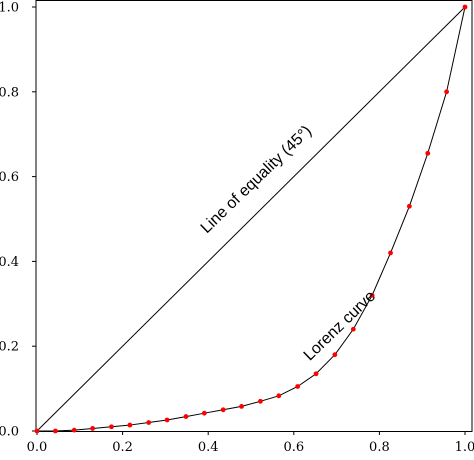  Describe the element at coordinates (122, 447) in the screenshot. I see `x-tick-label: 0.2` at that location.